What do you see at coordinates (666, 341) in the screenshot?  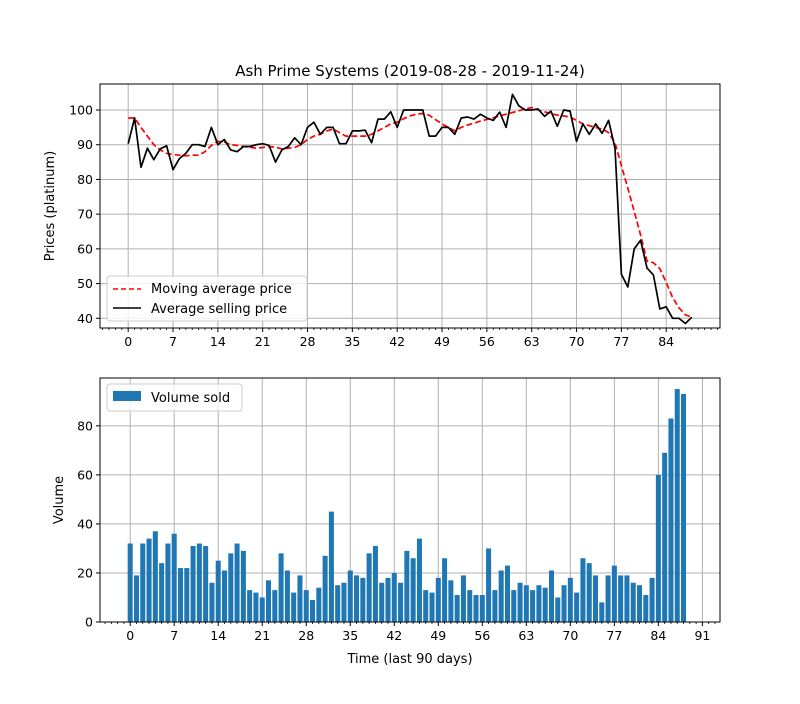 I see `x-tick-label: 84` at bounding box center [666, 341].